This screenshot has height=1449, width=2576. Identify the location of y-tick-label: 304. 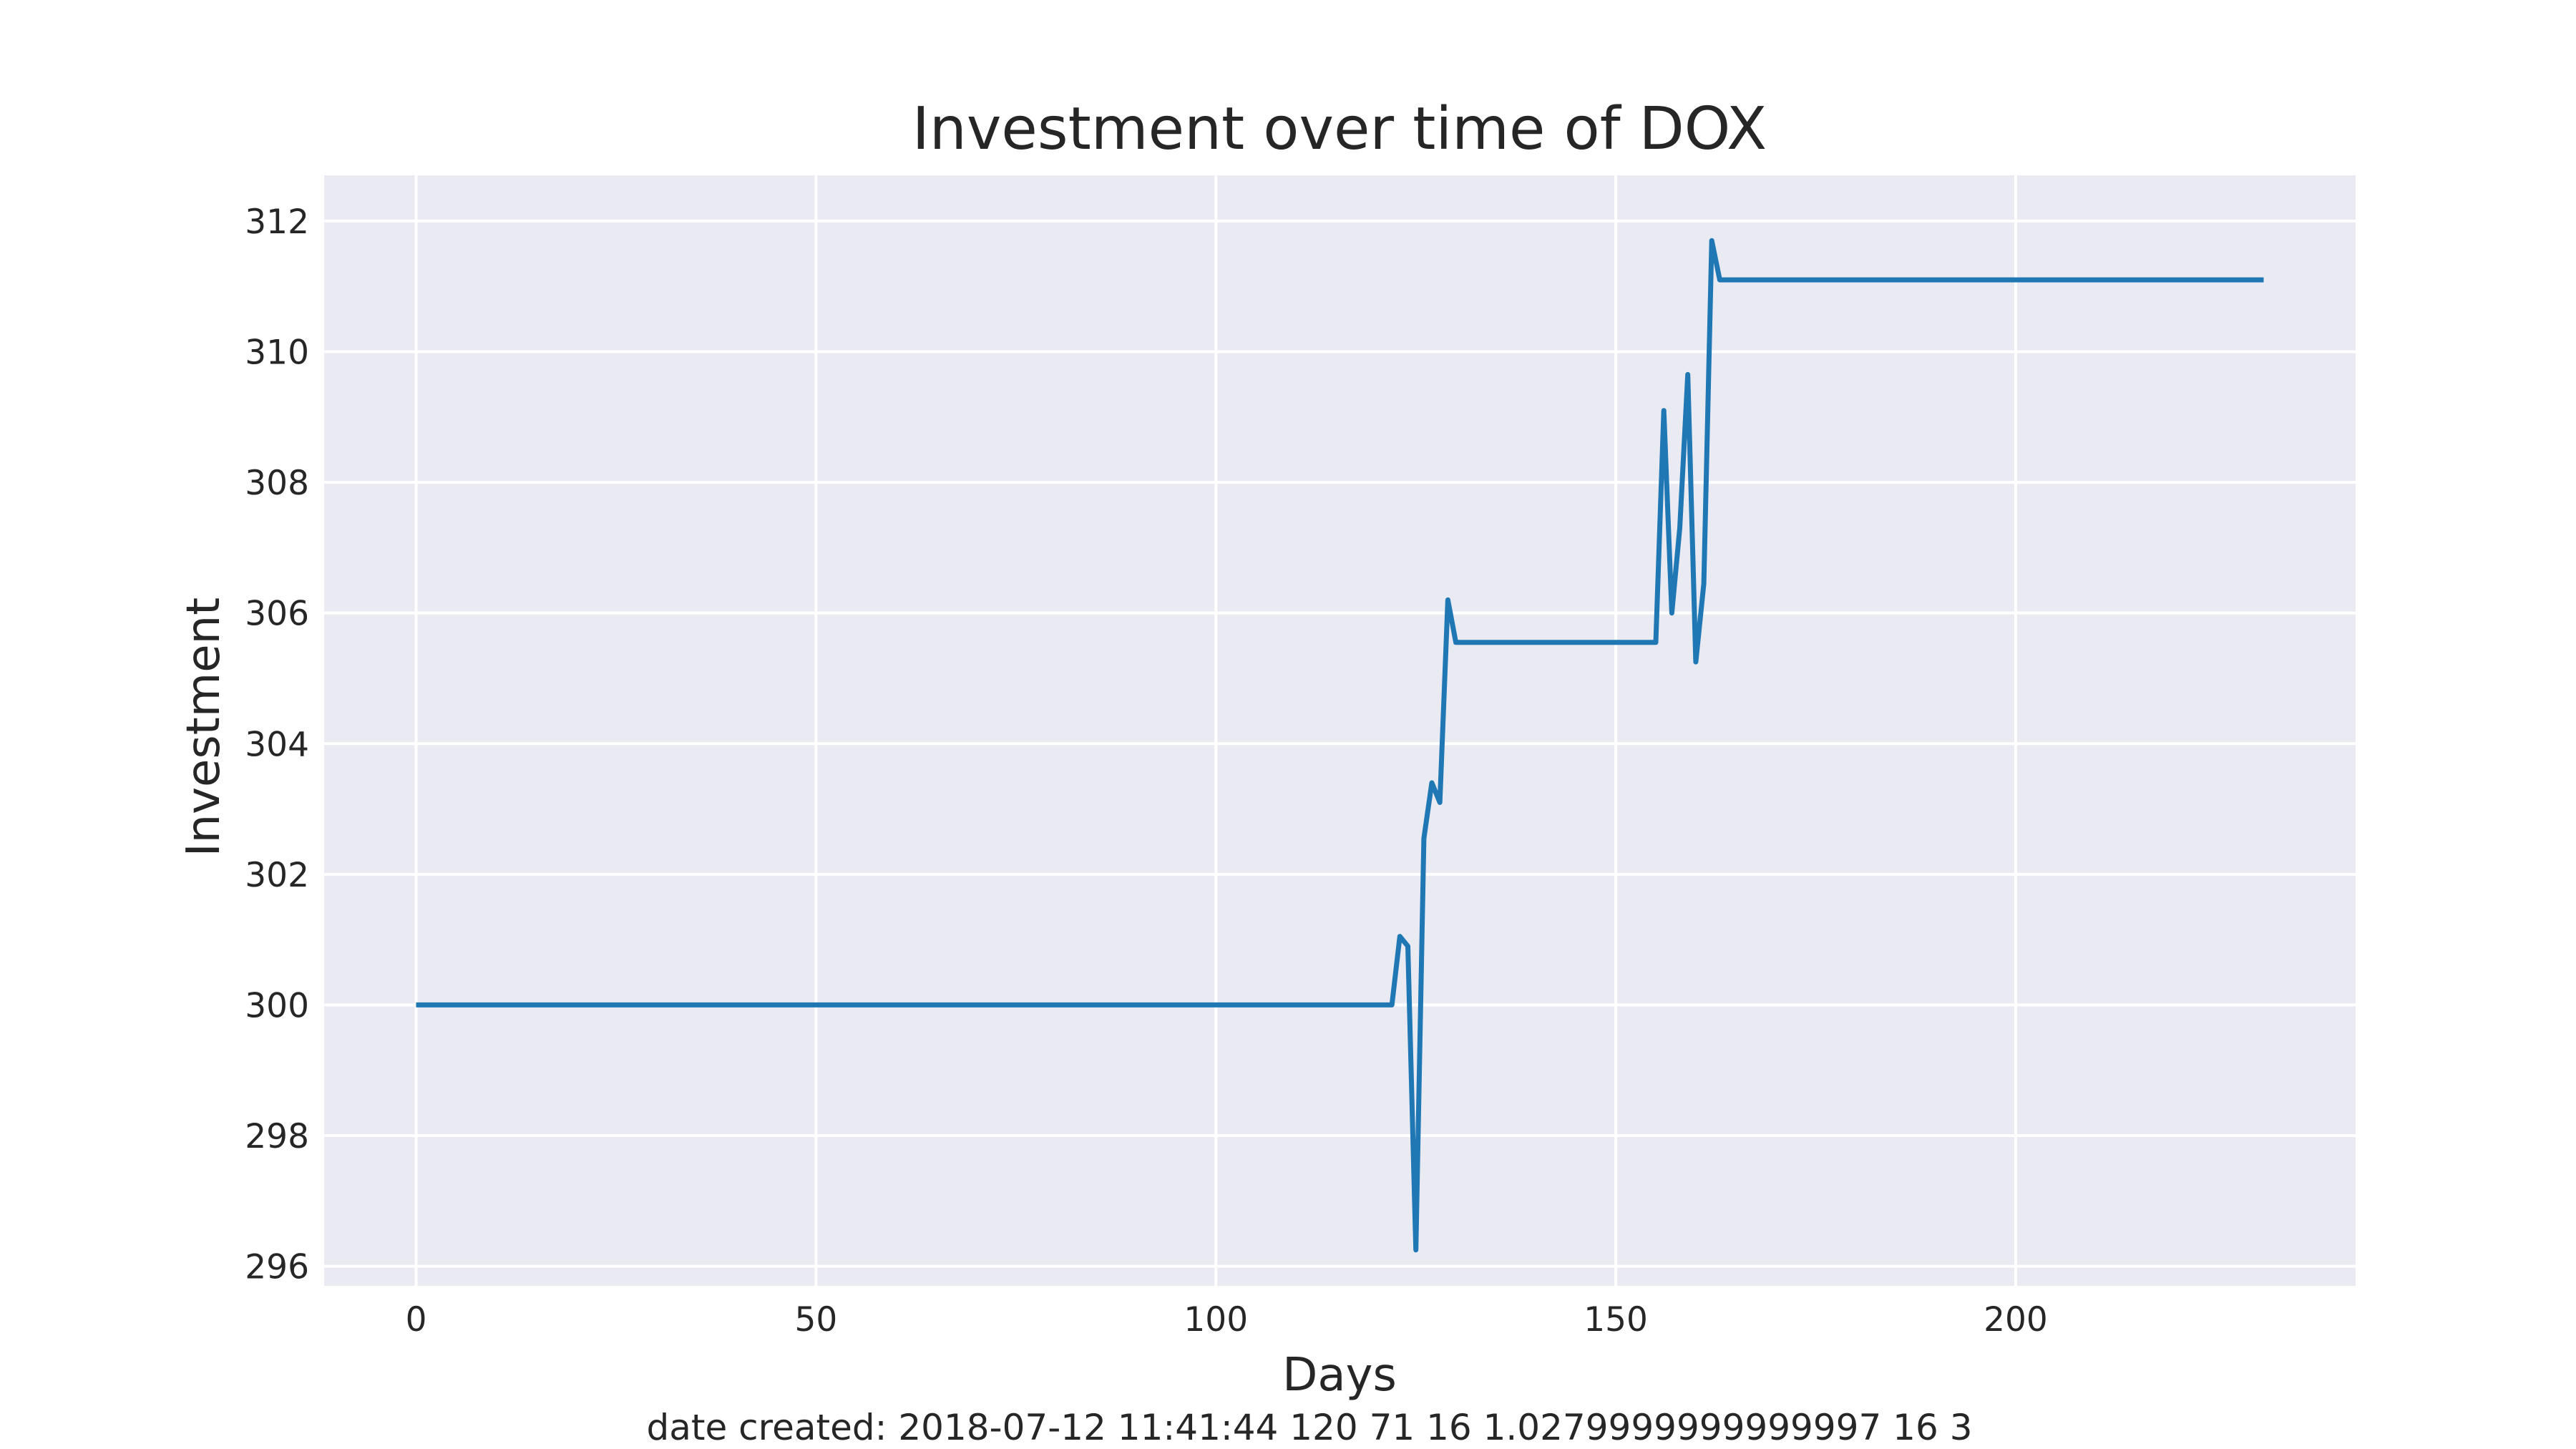
(277, 744).